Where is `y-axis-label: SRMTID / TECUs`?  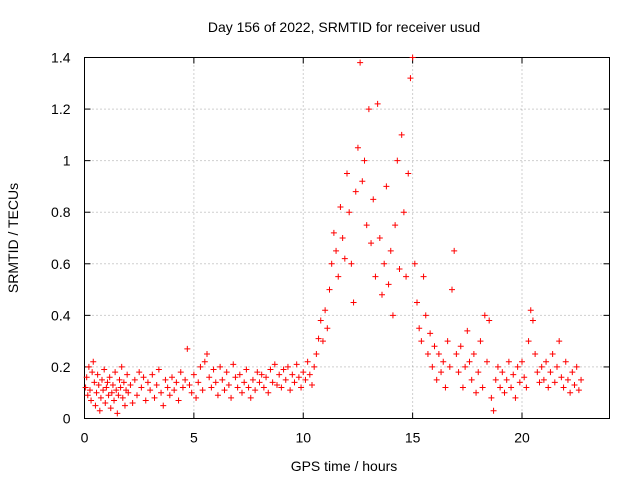 y-axis-label: SRMTID / TECUs is located at coordinates (13, 238).